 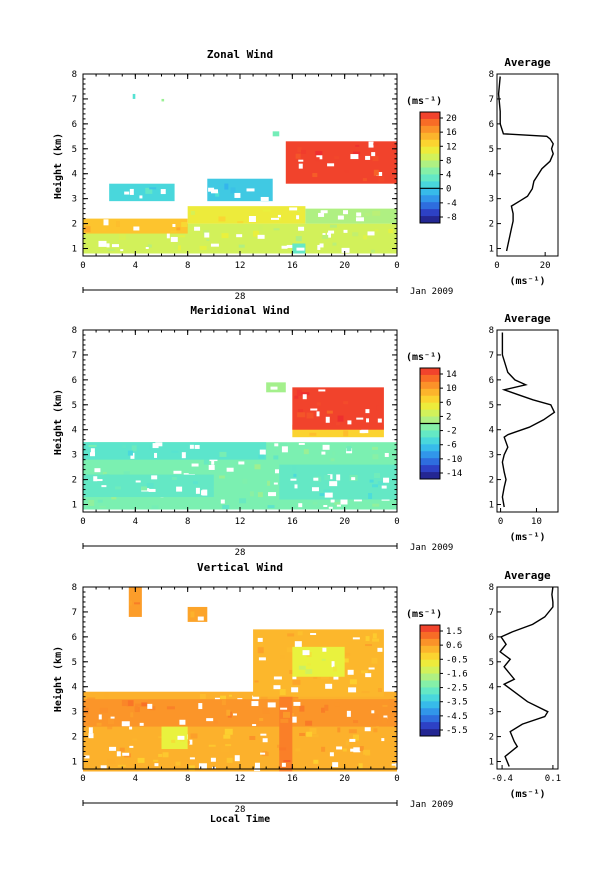 I want to click on y-tick-label: 6, so click(x=74, y=638).